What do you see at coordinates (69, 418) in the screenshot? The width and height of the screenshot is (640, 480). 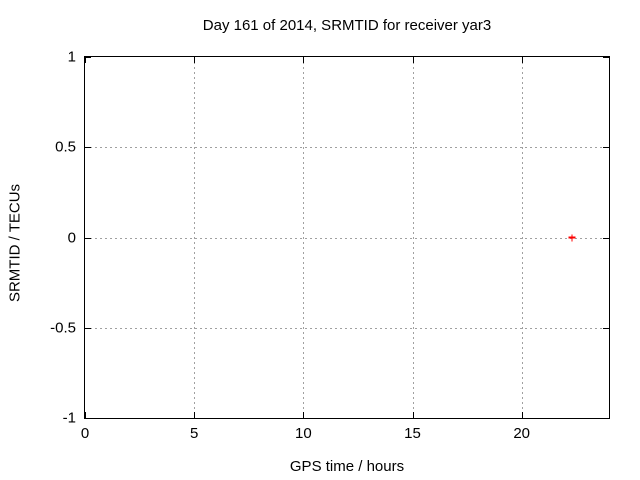 I see `y-tick-label: -1` at bounding box center [69, 418].